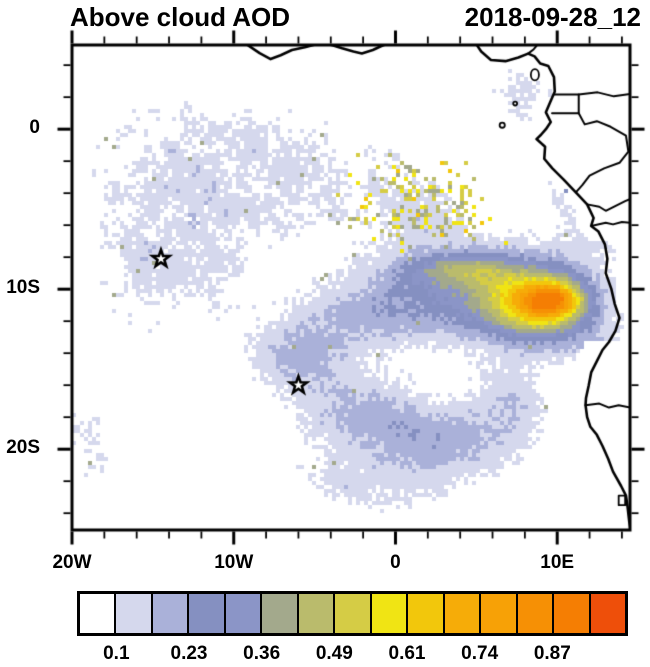 This screenshot has height=667, width=650. What do you see at coordinates (334, 653) in the screenshot?
I see `colorbar-label: 0.49` at bounding box center [334, 653].